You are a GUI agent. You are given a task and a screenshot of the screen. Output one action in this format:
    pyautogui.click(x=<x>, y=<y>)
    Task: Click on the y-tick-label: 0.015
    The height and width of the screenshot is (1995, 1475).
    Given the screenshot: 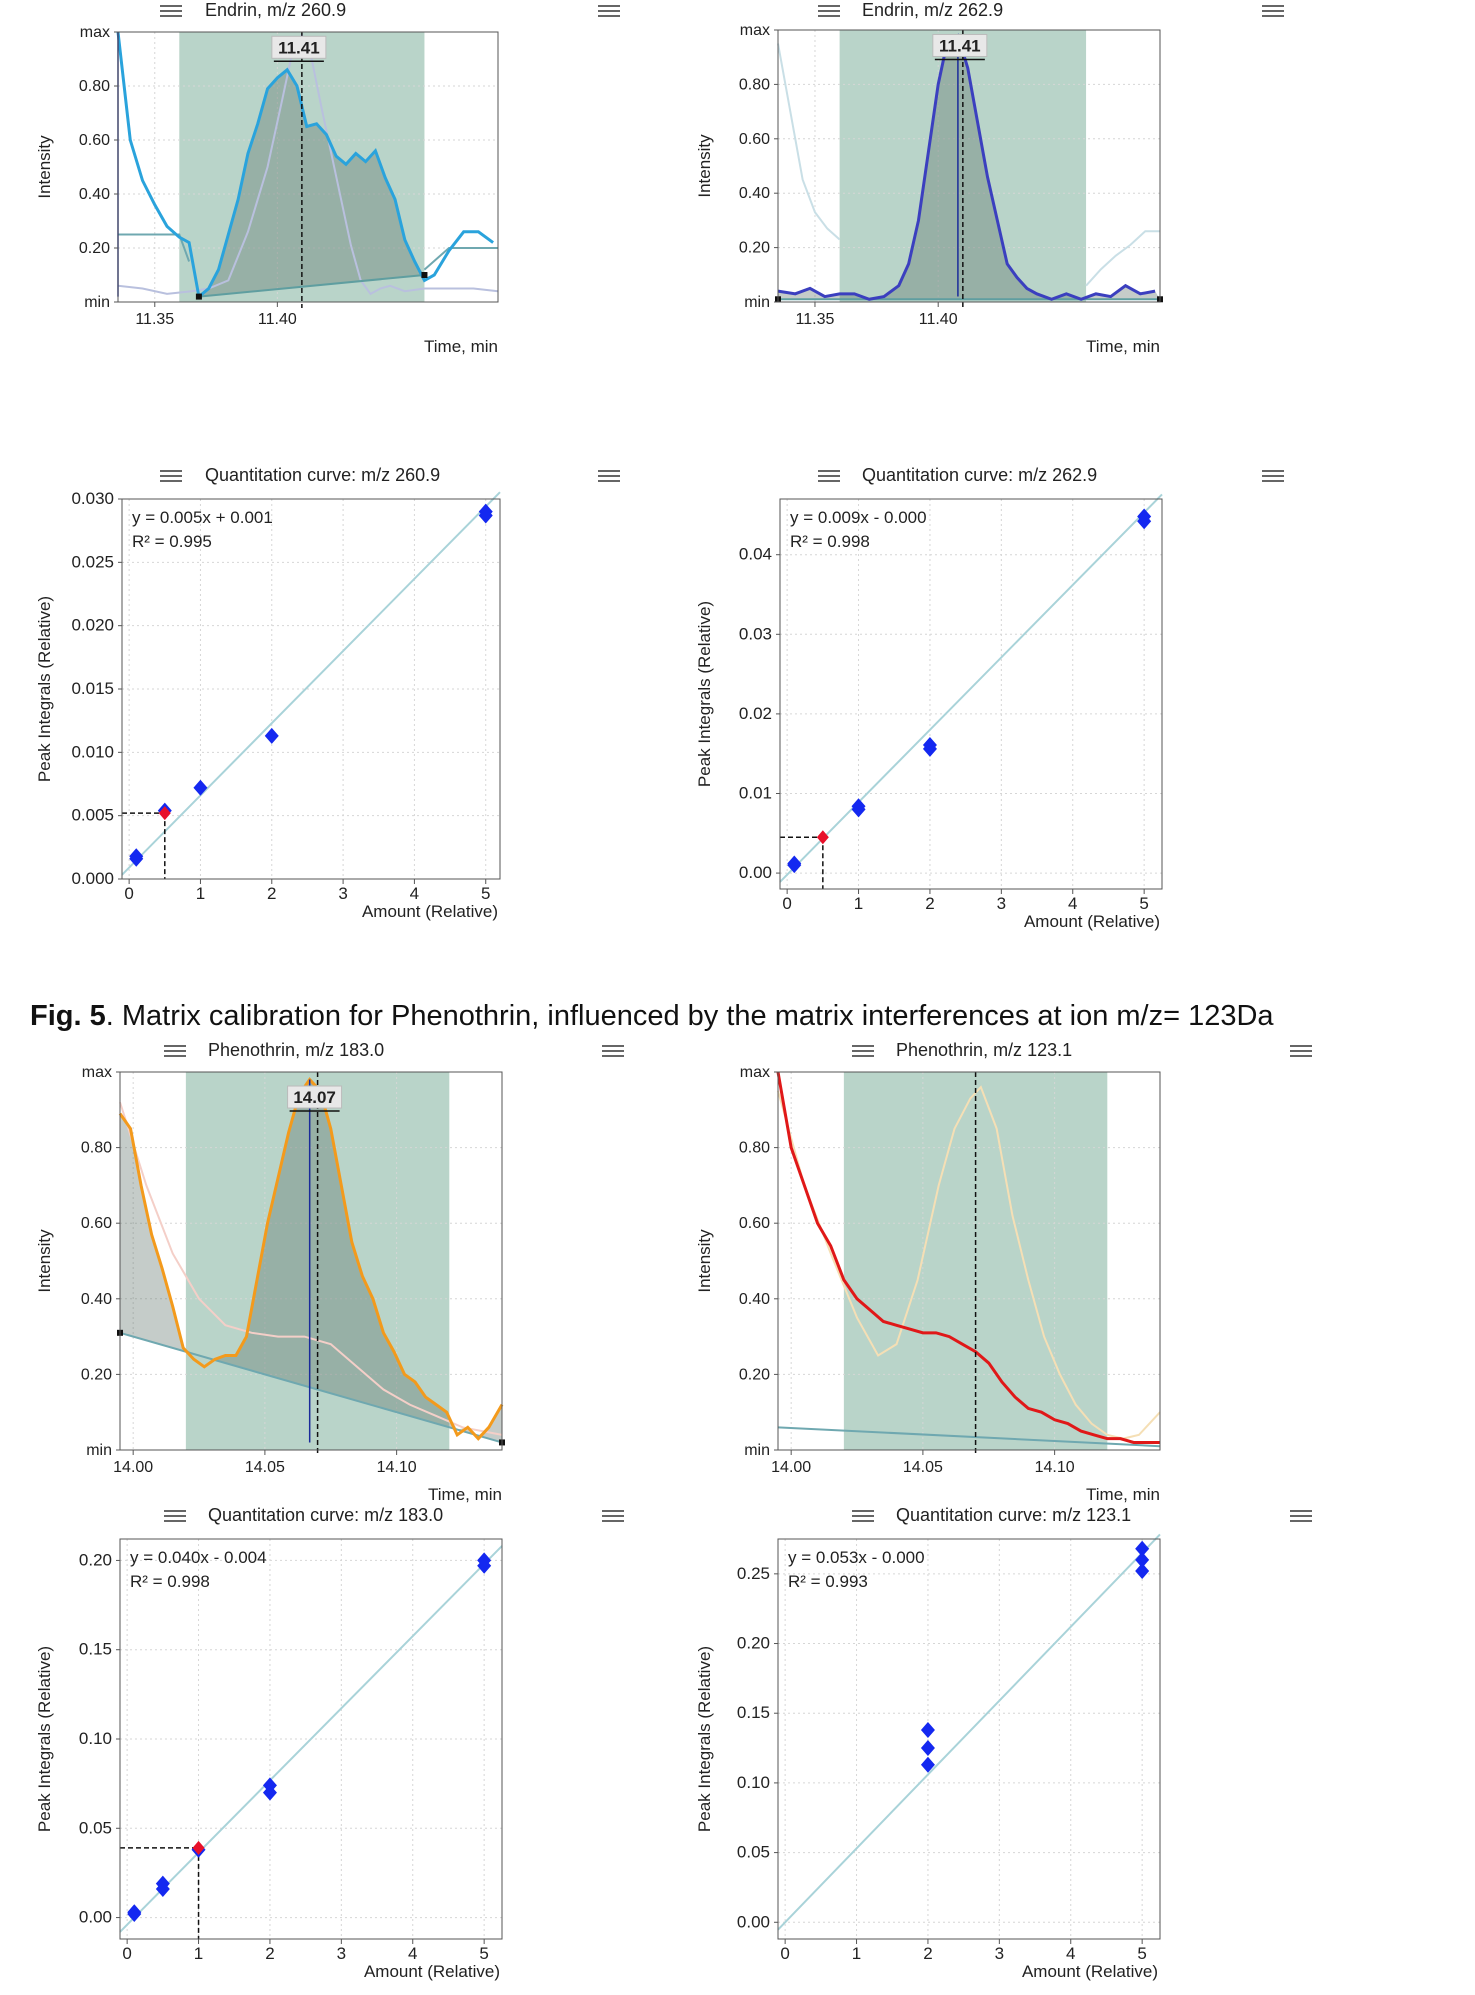 What is the action you would take?
    pyautogui.click(x=92, y=688)
    